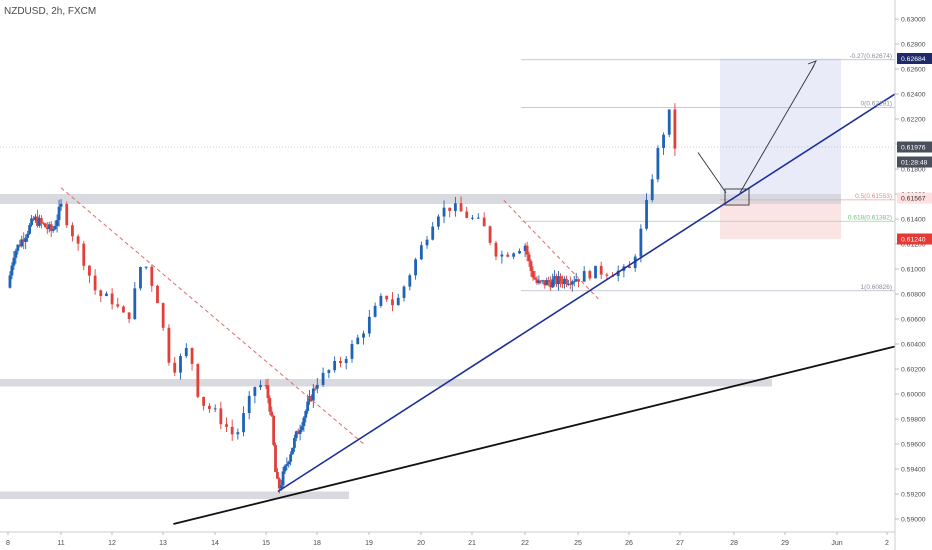 This screenshot has width=932, height=550. I want to click on price-badge-label: 0.61567, so click(913, 199).